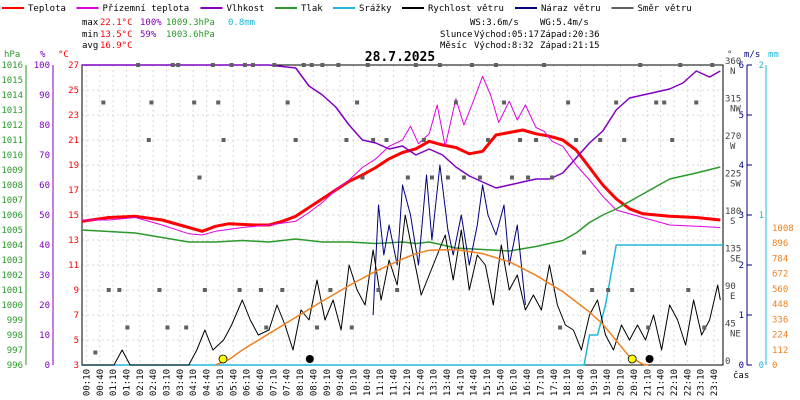 This screenshot has width=800, height=400. Describe the element at coordinates (73, 266) in the screenshot. I see `temp-tick-label: 11` at that location.